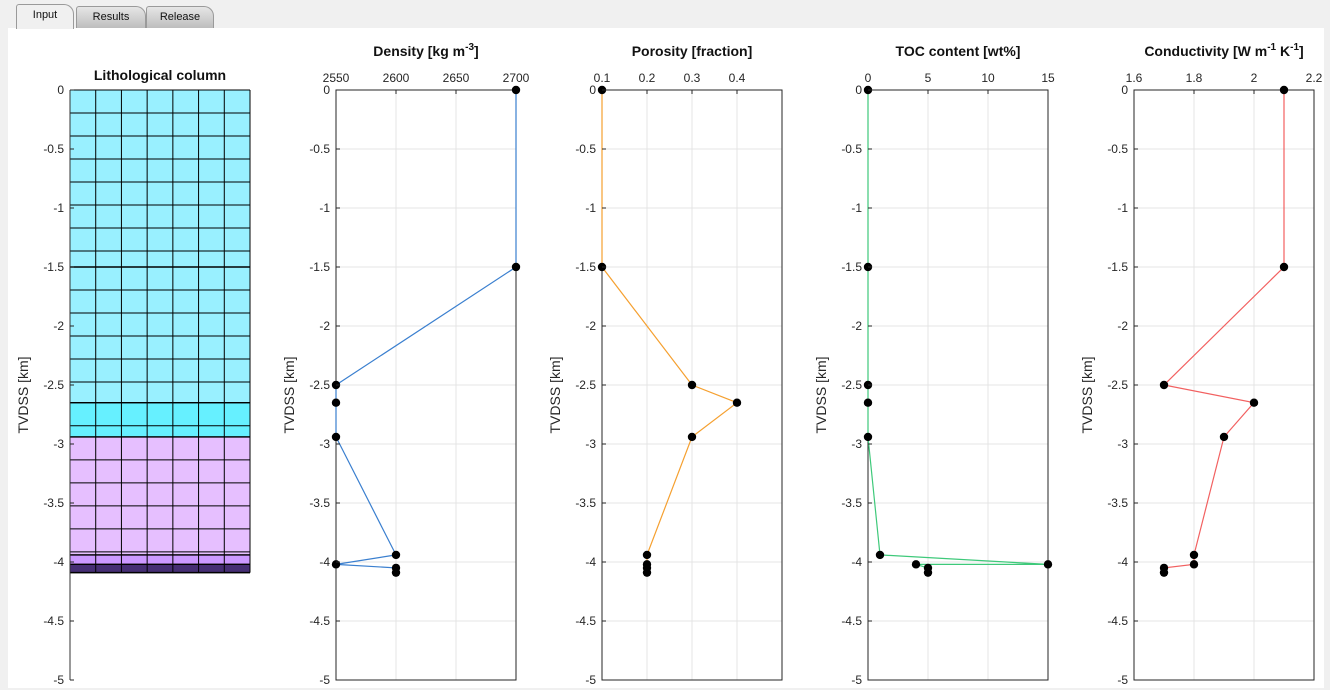 The width and height of the screenshot is (1330, 690). I want to click on title-text: Porosity [fraction], so click(692, 51).